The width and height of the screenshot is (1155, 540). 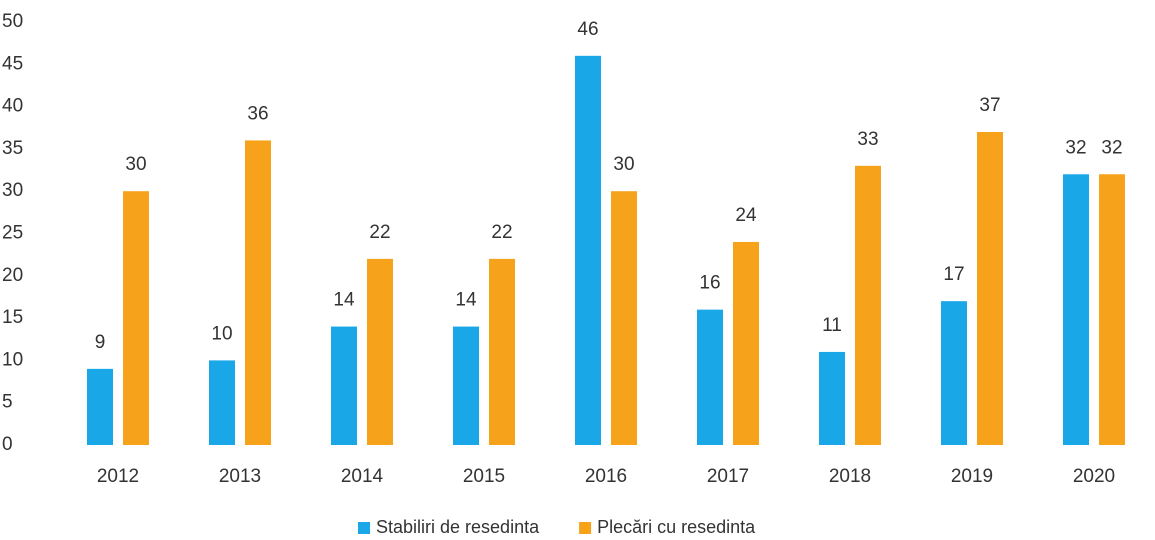 What do you see at coordinates (972, 476) in the screenshot?
I see `x-tick-label: 2019` at bounding box center [972, 476].